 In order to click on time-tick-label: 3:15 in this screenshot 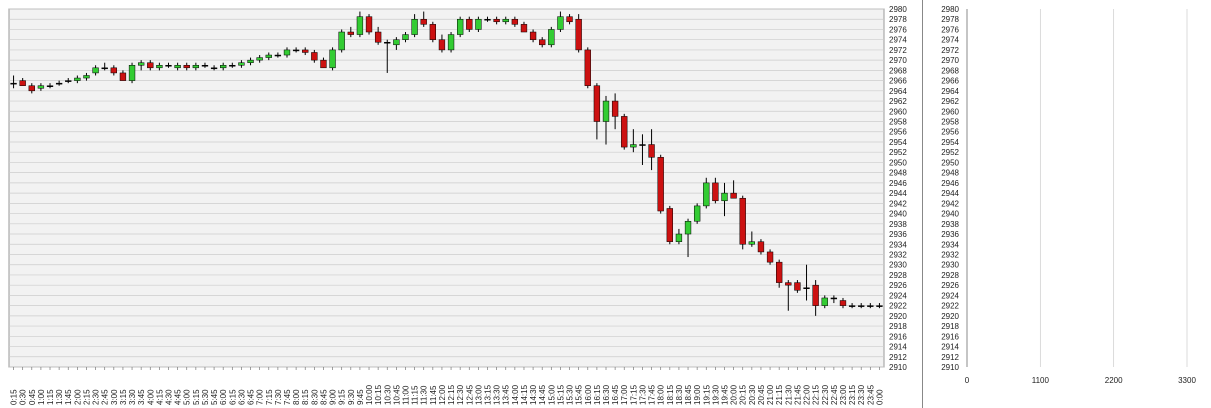, I will do `click(123, 397)`.